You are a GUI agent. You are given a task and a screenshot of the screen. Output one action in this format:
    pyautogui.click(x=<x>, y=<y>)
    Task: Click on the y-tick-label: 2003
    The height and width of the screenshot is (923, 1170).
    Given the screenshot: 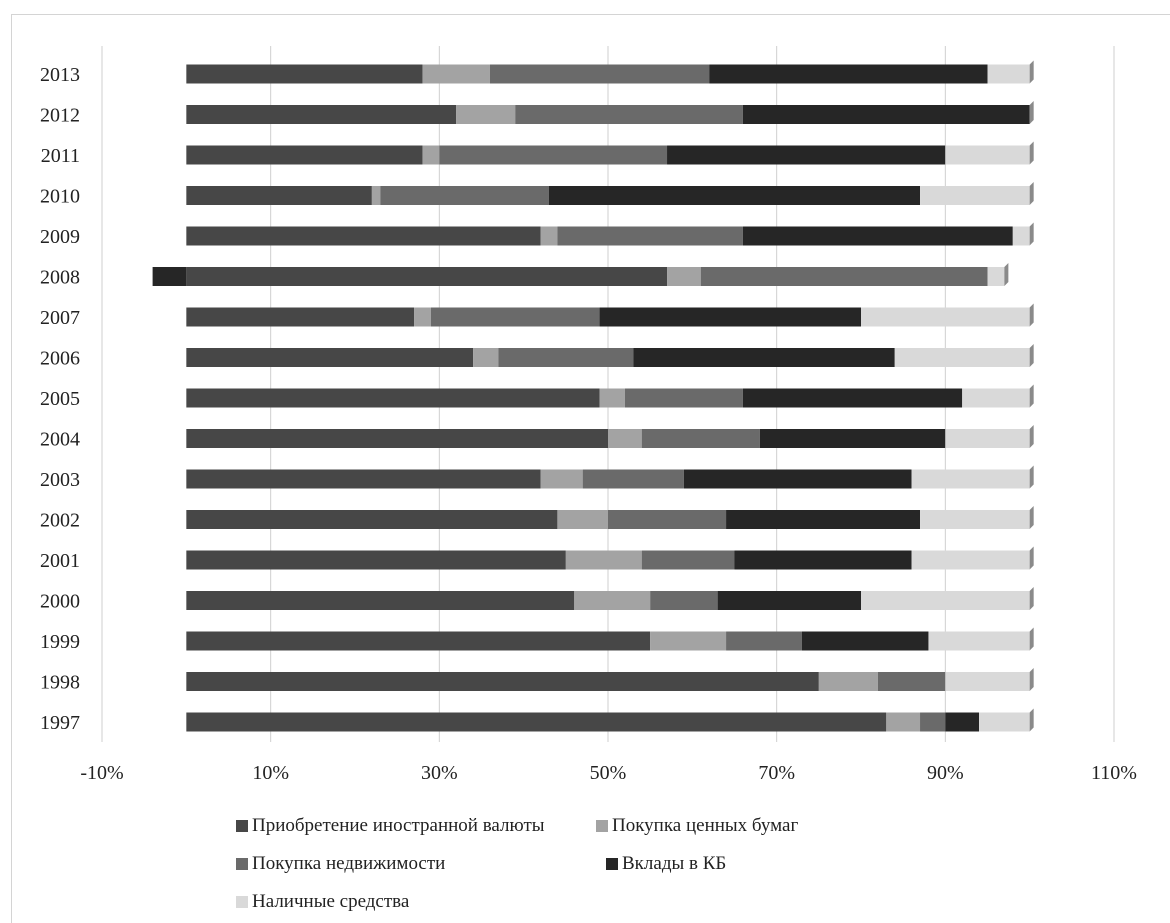 What is the action you would take?
    pyautogui.click(x=60, y=480)
    